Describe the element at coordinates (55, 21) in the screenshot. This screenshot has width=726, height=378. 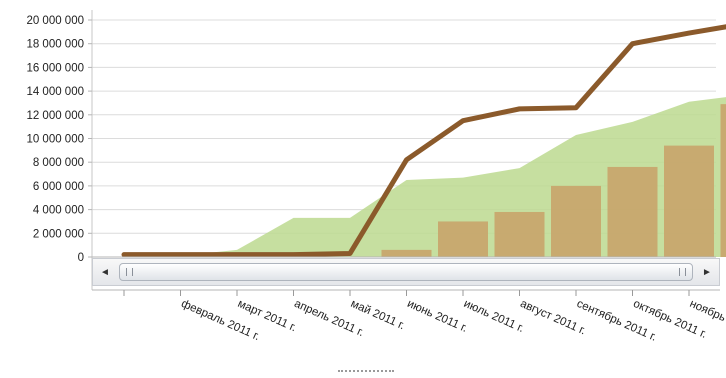
I see `y-tick-label: 20 000 000` at that location.